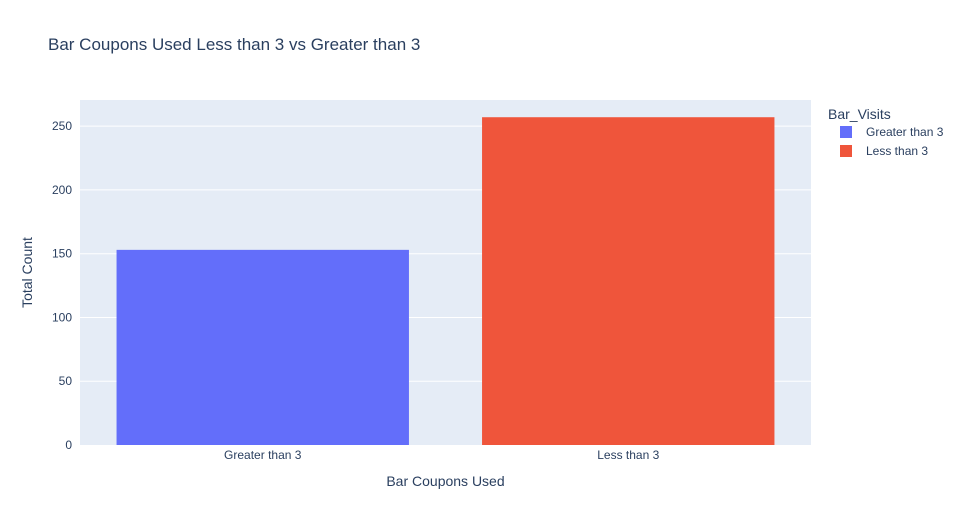 The width and height of the screenshot is (972, 525). What do you see at coordinates (442, 455) in the screenshot?
I see `x-axis-ticks: Greater than 3 Less than 3` at bounding box center [442, 455].